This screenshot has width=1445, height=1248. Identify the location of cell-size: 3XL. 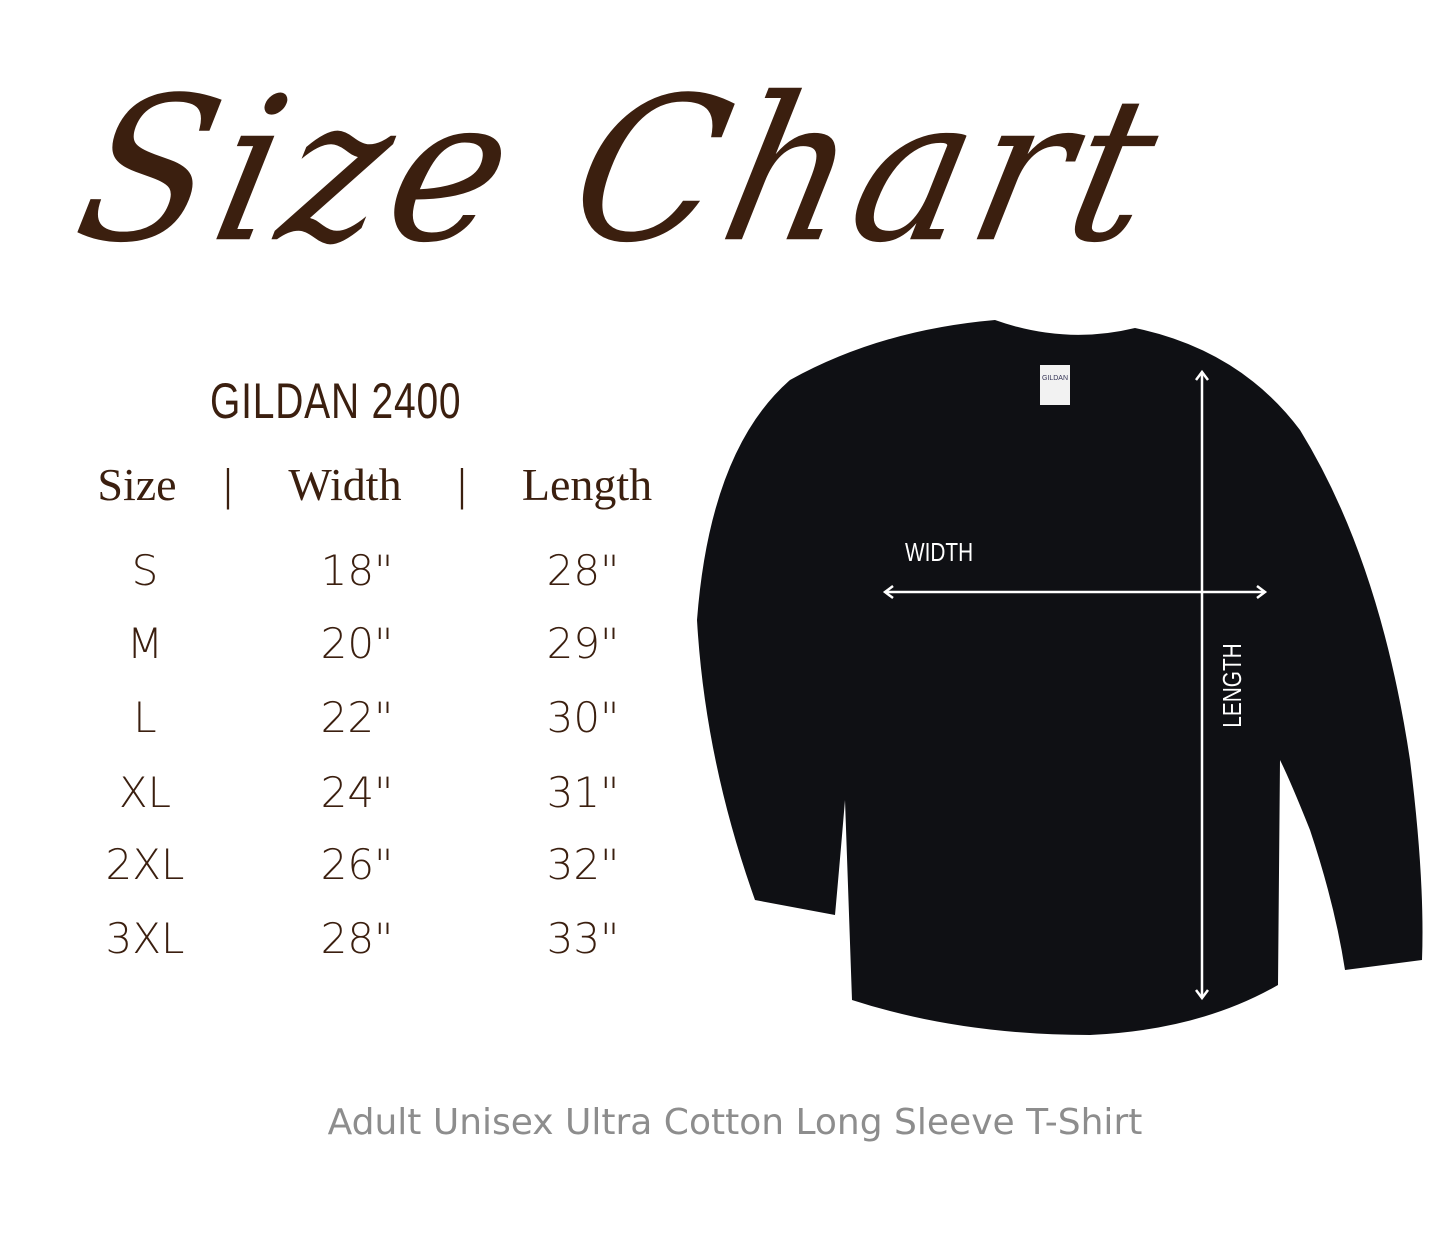
(145, 938).